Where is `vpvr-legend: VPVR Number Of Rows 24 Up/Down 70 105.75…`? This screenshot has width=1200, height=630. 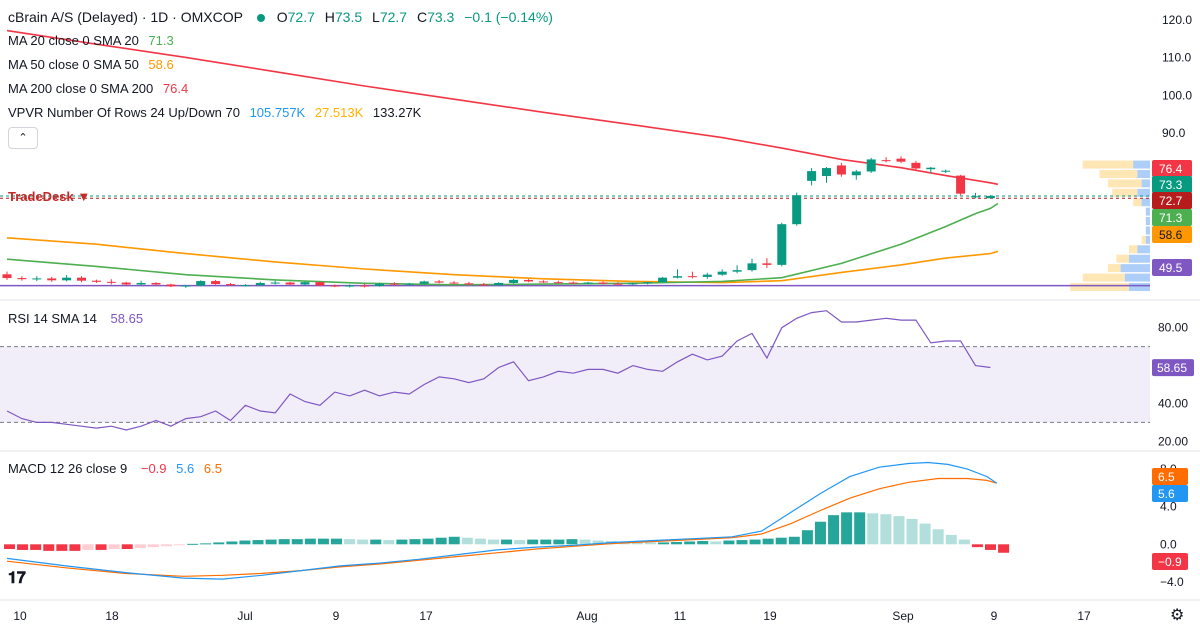
vpvr-legend: VPVR Number Of Rows 24 Up/Down 70 105.75… is located at coordinates (217, 112).